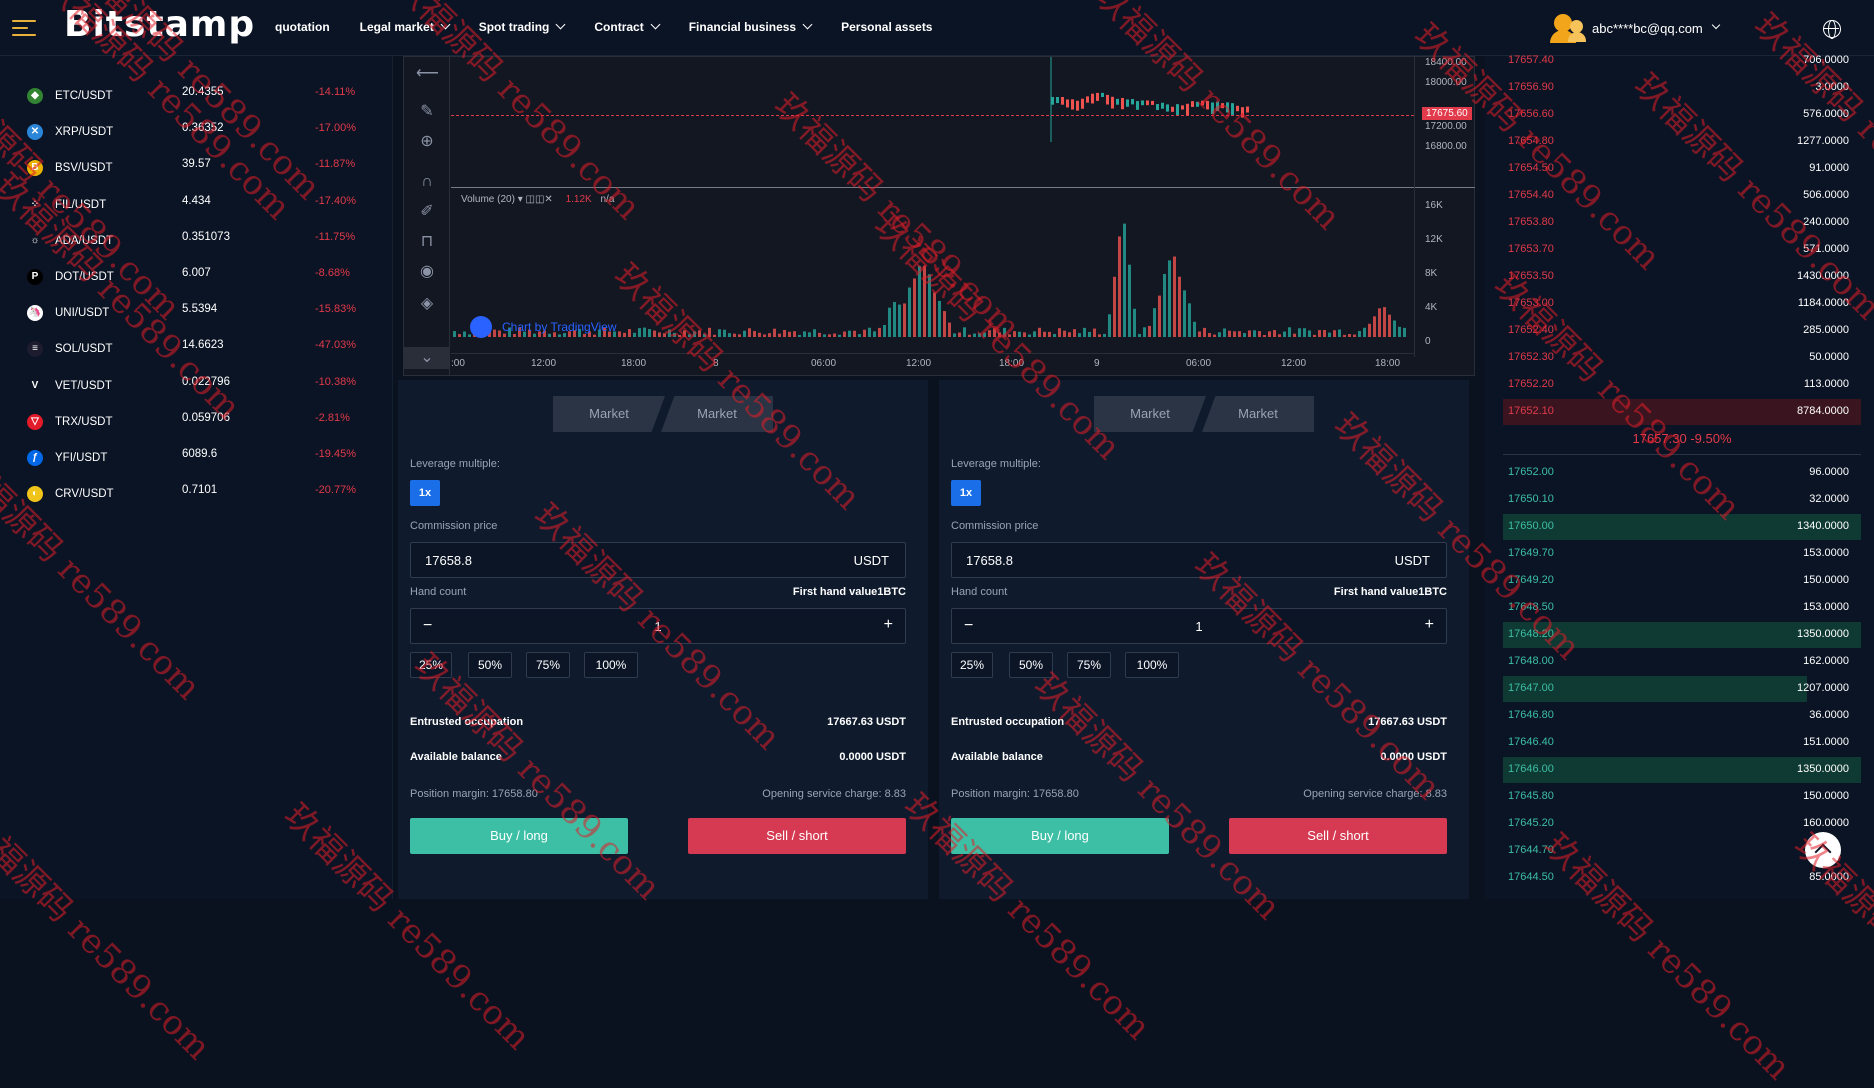 This screenshot has height=1088, width=1874. What do you see at coordinates (1682, 358) in the screenshot?
I see `ask-row: 17652.30 50.0000` at bounding box center [1682, 358].